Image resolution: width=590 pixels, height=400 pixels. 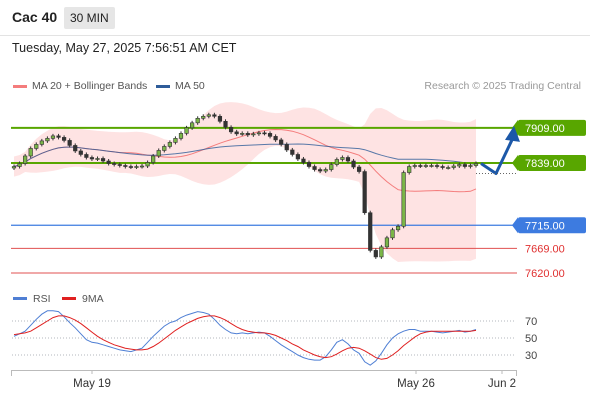 I want to click on rsi-reference-lines: 70 50 30, so click(x=274, y=339).